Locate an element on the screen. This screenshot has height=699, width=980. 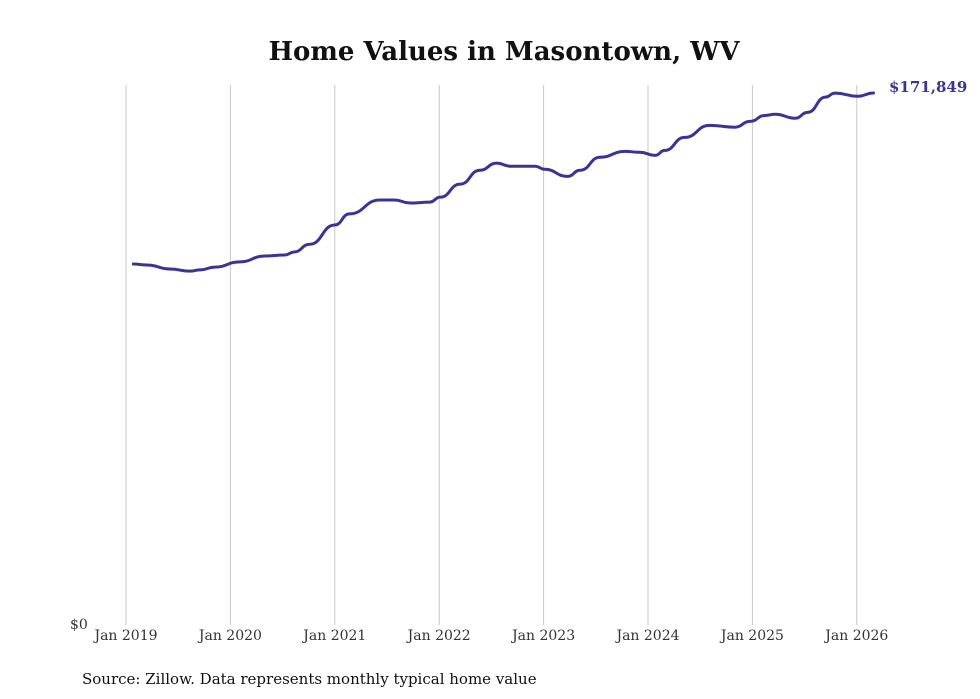
chart-title: Home Values in Masontown, WV is located at coordinates (504, 52).